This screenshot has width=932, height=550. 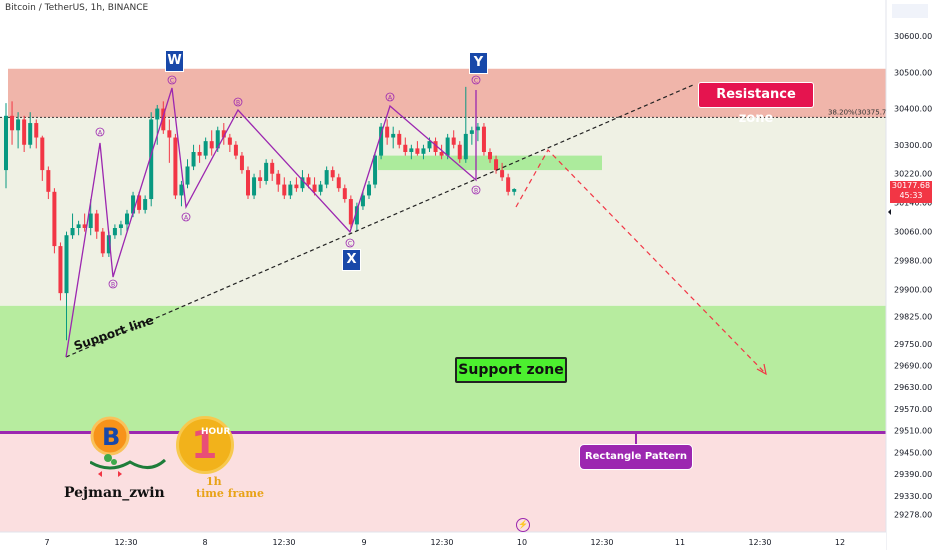 What do you see at coordinates (363, 542) in the screenshot?
I see `time-tick-label: 9` at bounding box center [363, 542].